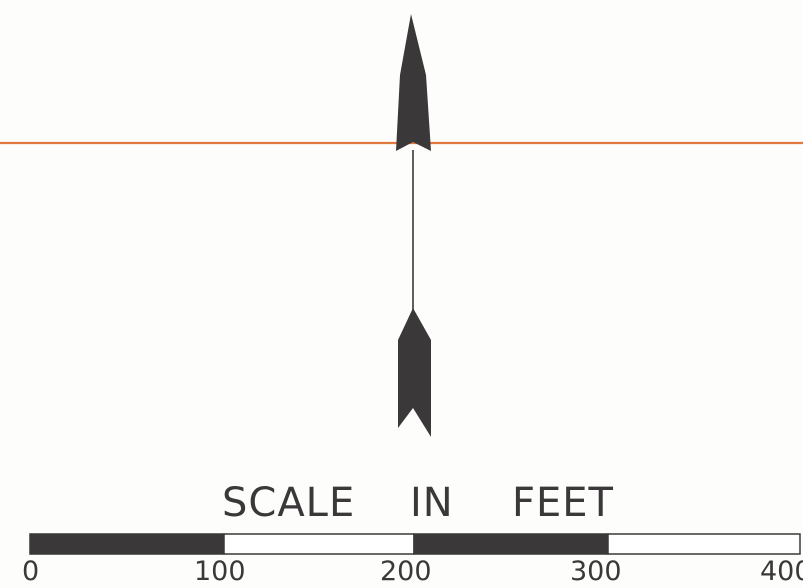 Image resolution: width=803 pixels, height=588 pixels. I want to click on scale-tick-label: 400, so click(781, 571).